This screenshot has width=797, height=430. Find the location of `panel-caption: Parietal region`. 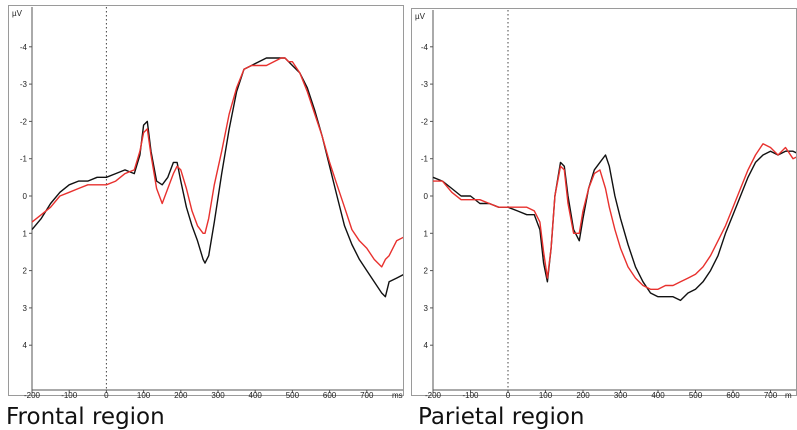

panel-caption: Parietal region is located at coordinates (501, 417).